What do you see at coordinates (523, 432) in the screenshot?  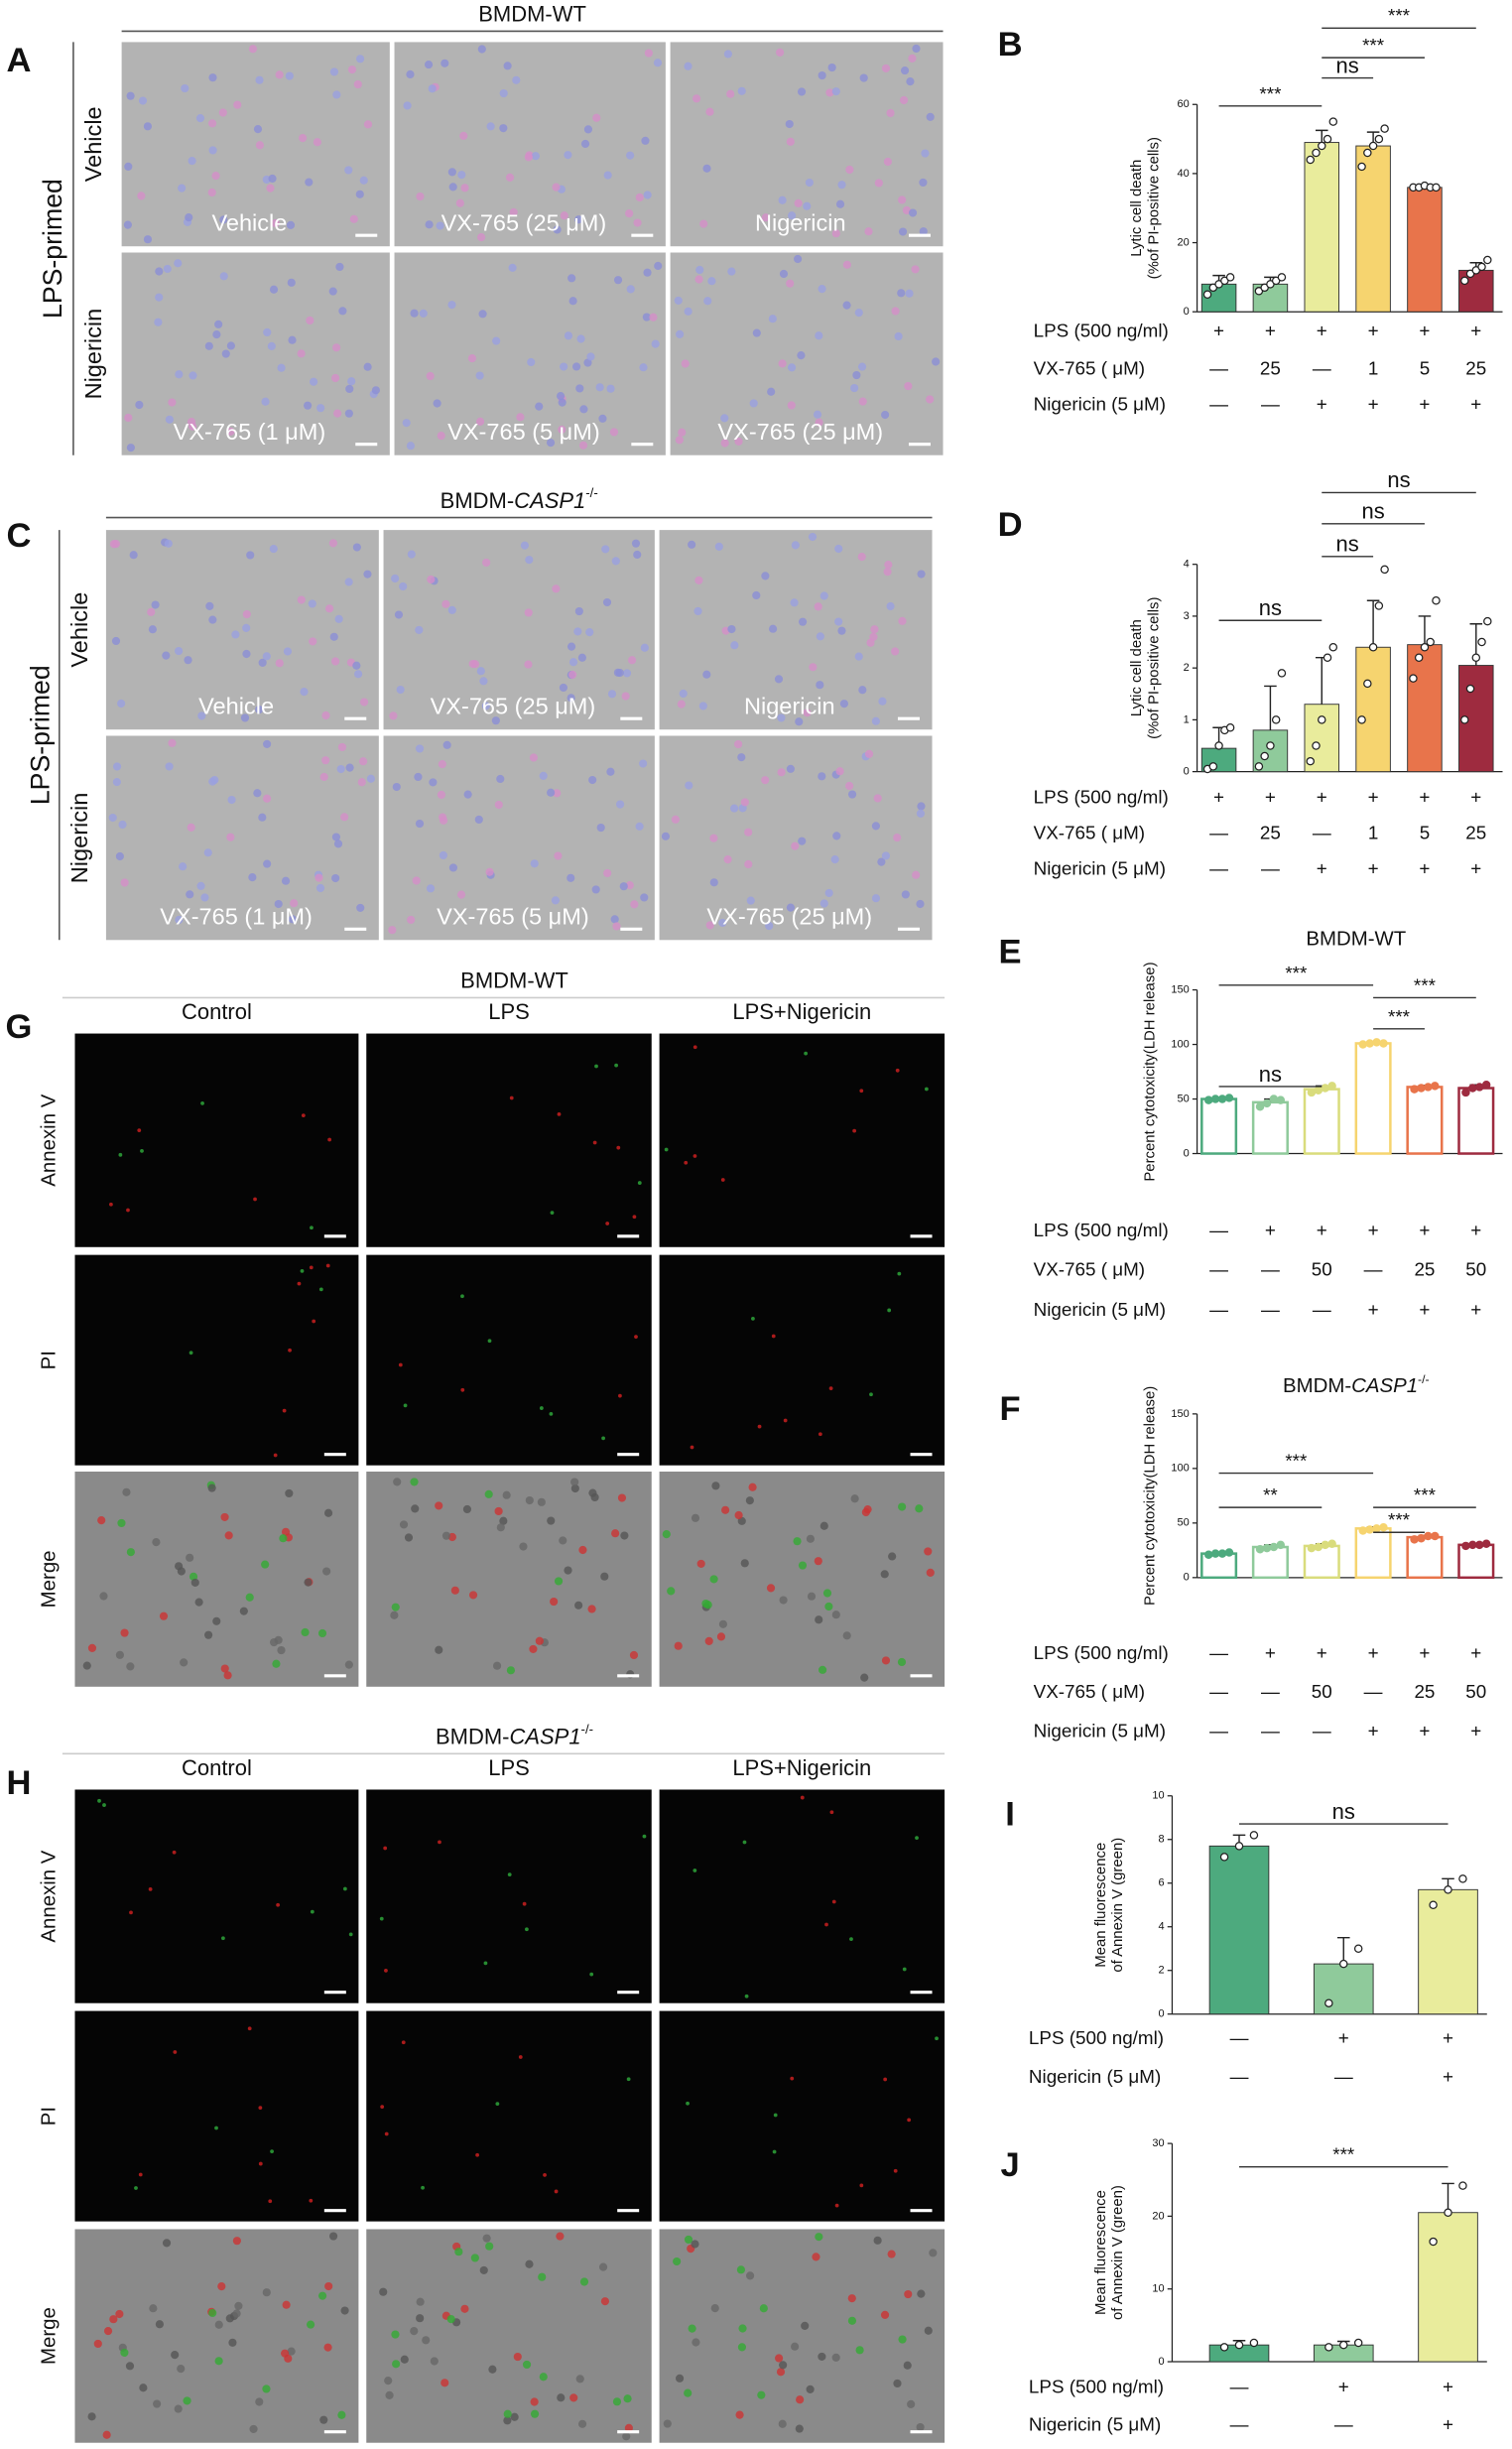 I see `image-label: VX-765 (5 μM)` at bounding box center [523, 432].